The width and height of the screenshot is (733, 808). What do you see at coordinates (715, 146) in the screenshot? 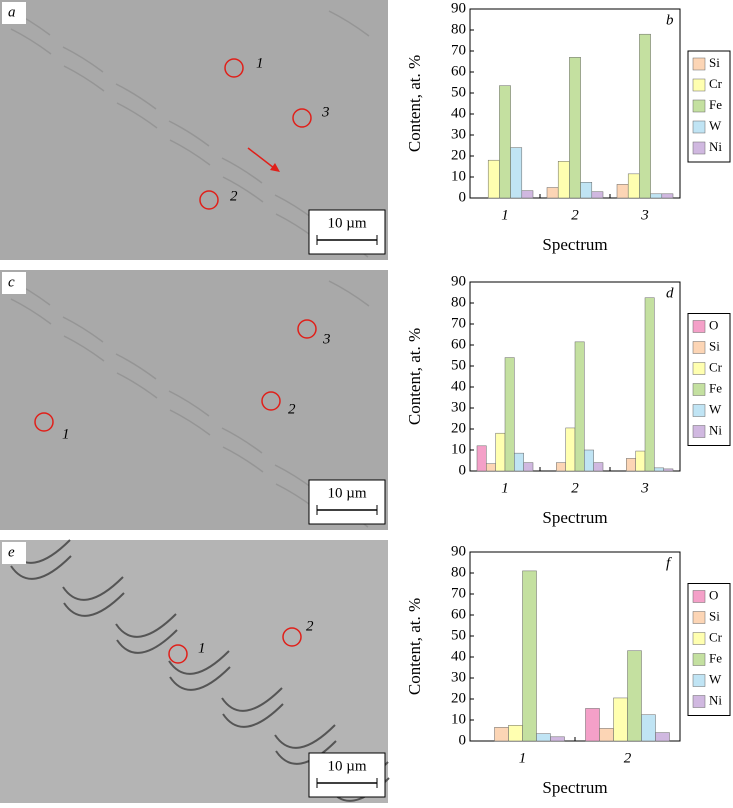
I see `legend-label: Ni` at bounding box center [715, 146].